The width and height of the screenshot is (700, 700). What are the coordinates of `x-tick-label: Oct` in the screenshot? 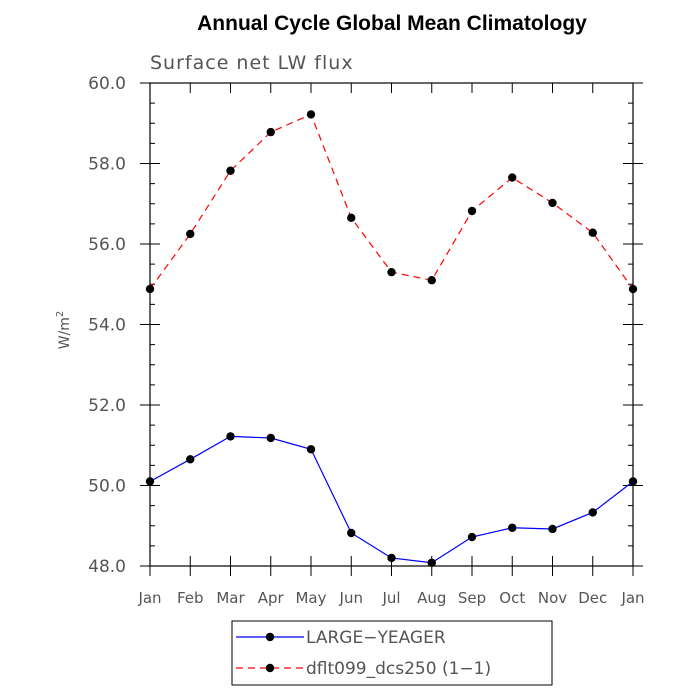 It's located at (512, 598).